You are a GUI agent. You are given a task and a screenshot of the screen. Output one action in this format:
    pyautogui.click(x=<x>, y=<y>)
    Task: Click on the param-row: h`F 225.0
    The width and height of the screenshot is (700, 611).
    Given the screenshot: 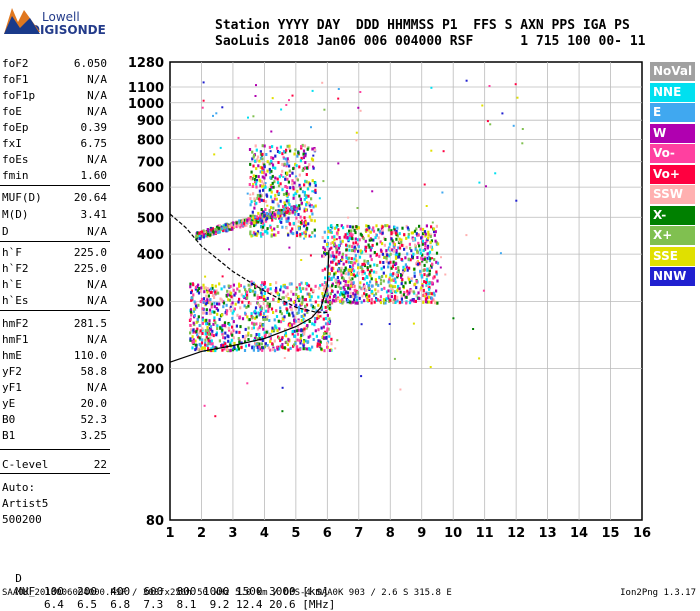 What is the action you would take?
    pyautogui.click(x=54, y=252)
    